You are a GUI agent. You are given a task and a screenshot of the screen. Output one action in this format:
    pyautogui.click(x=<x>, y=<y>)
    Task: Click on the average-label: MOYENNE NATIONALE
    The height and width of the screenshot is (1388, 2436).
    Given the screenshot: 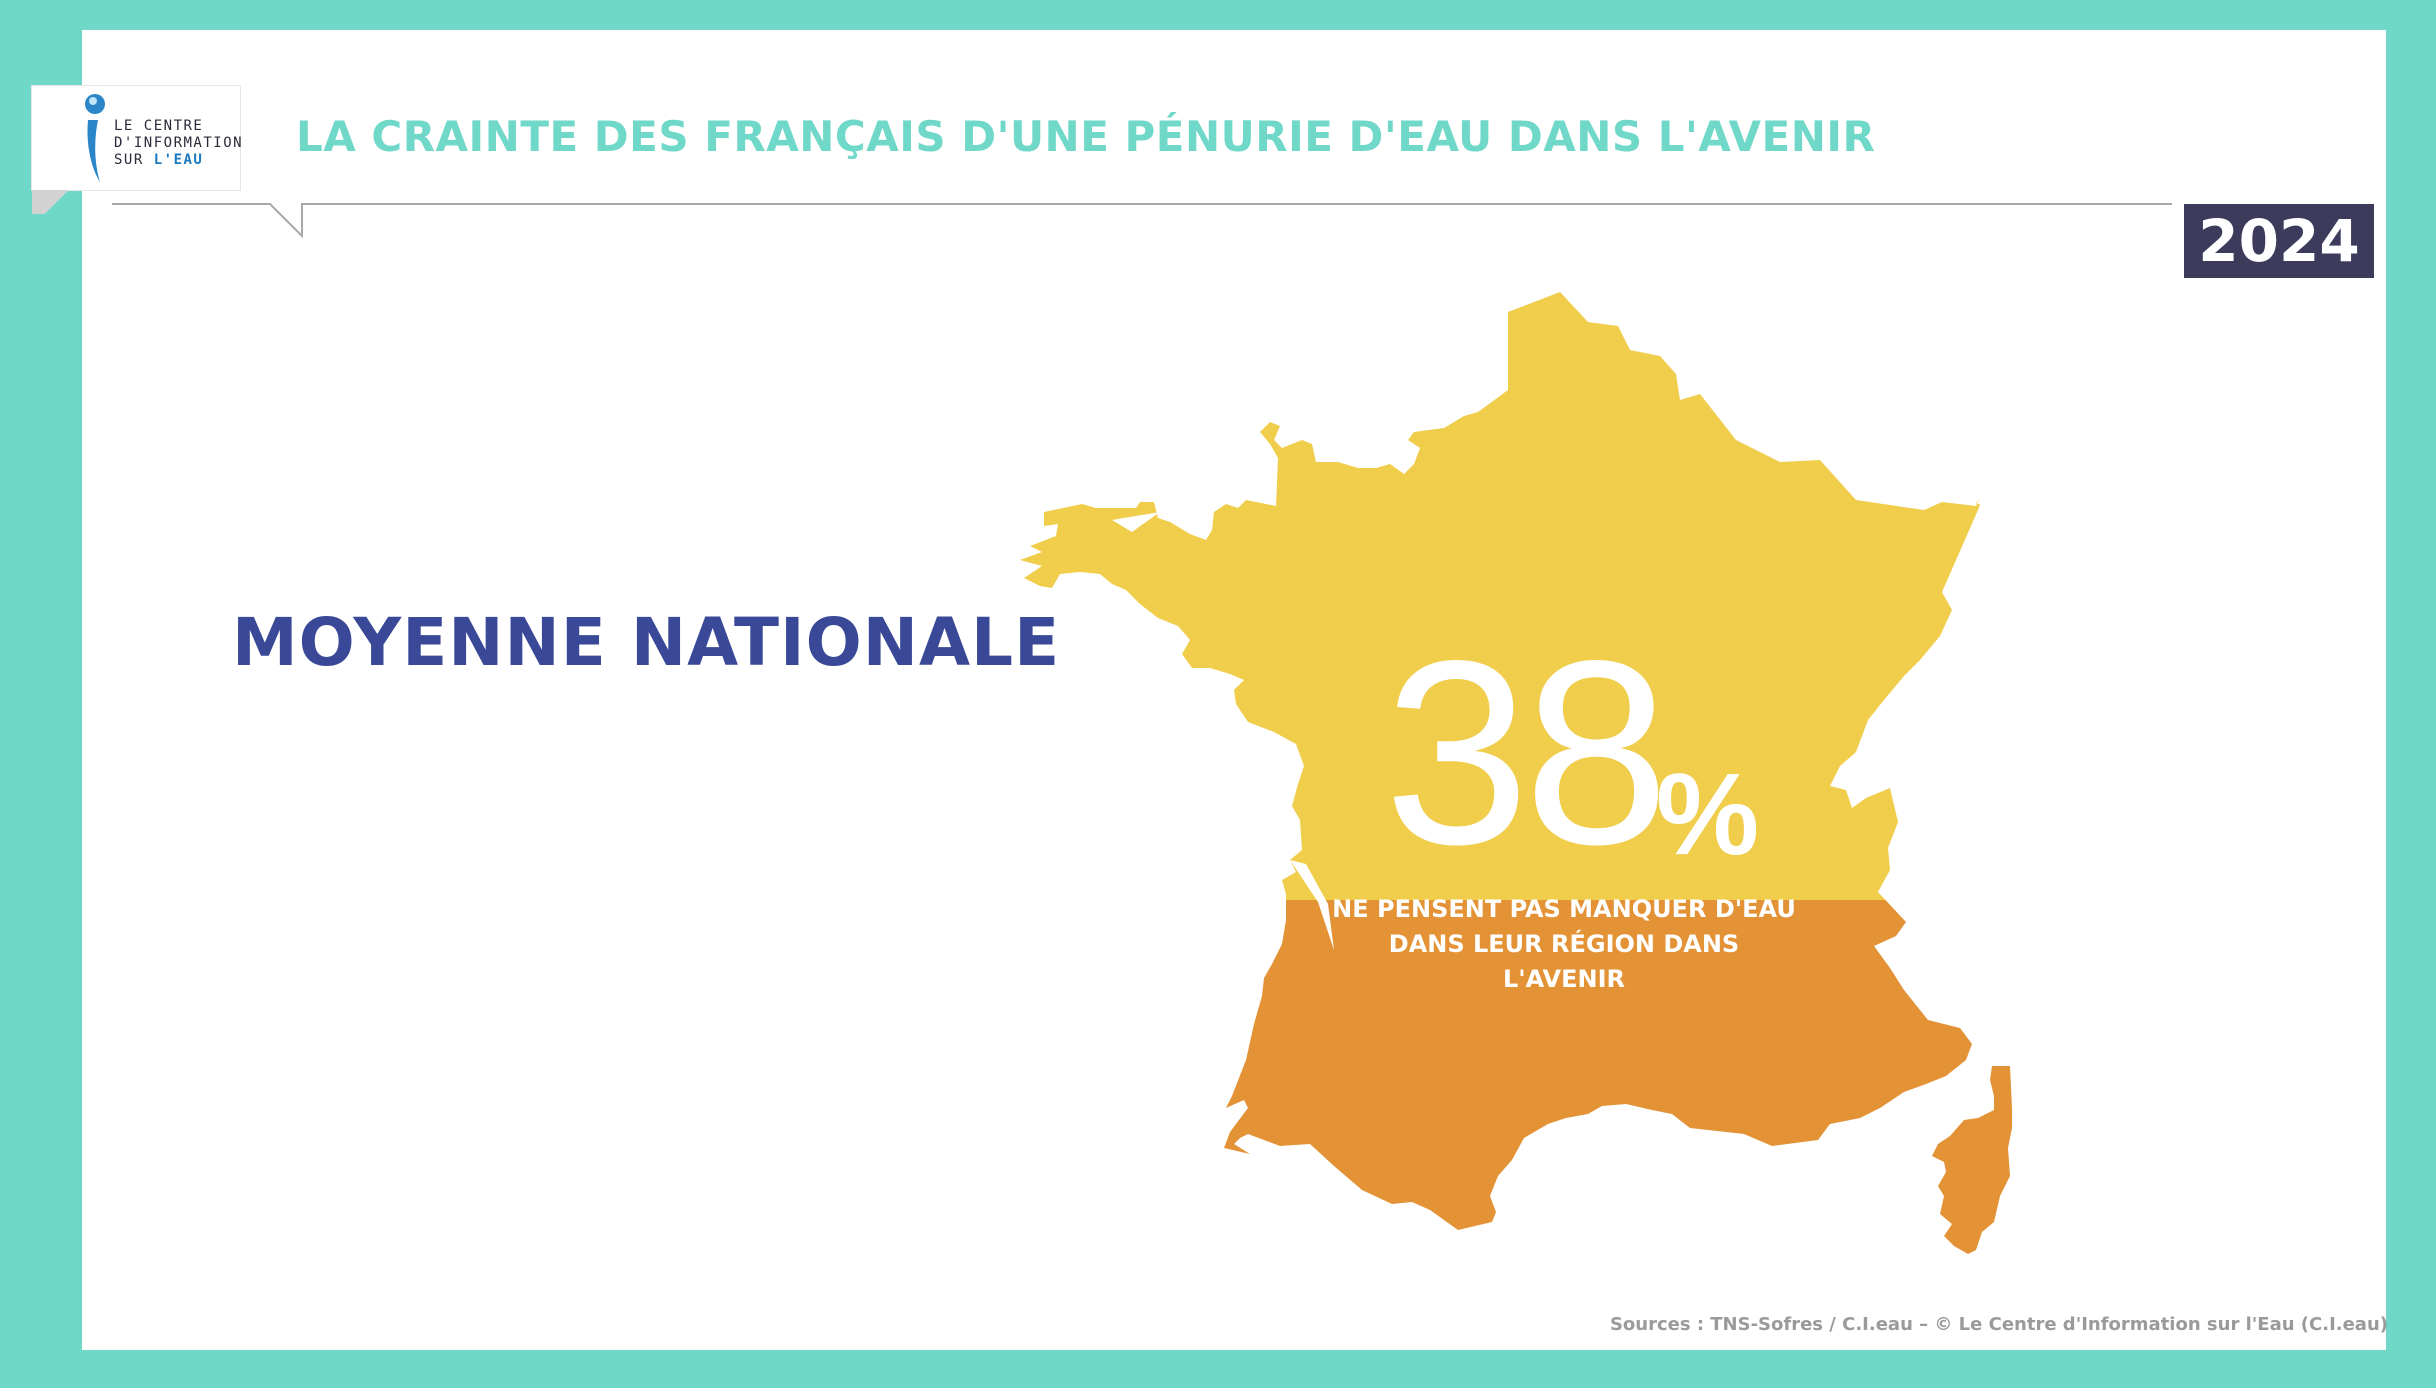 What is the action you would take?
    pyautogui.click(x=646, y=642)
    